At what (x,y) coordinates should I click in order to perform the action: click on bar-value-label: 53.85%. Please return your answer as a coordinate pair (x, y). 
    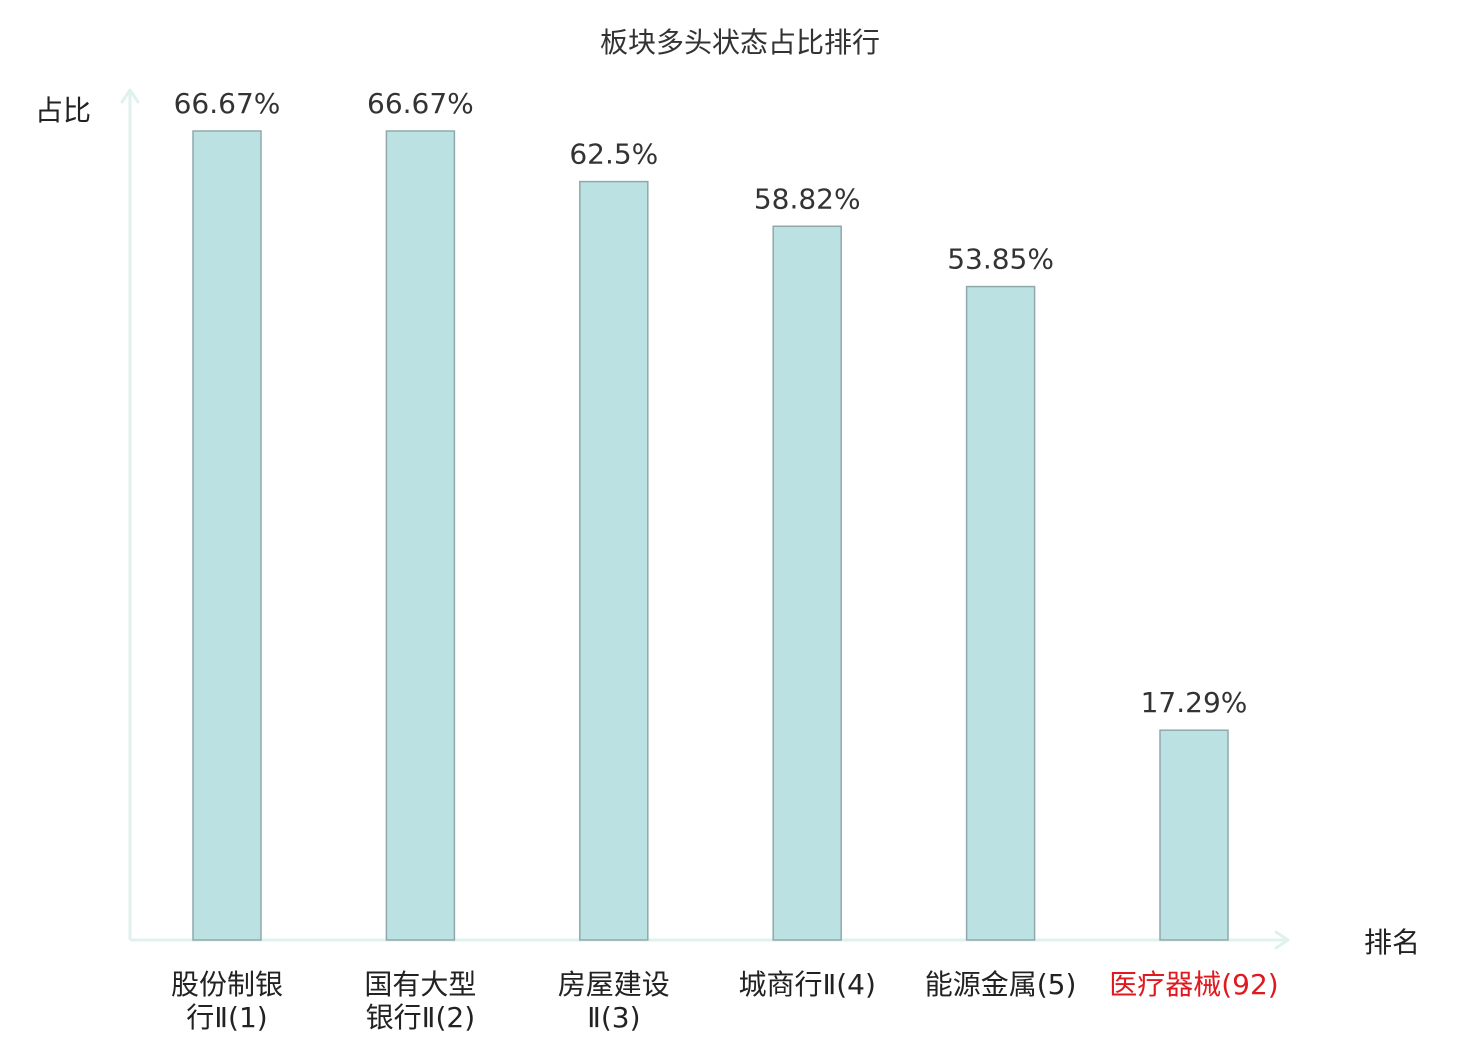
    Looking at the image, I should click on (1000, 259).